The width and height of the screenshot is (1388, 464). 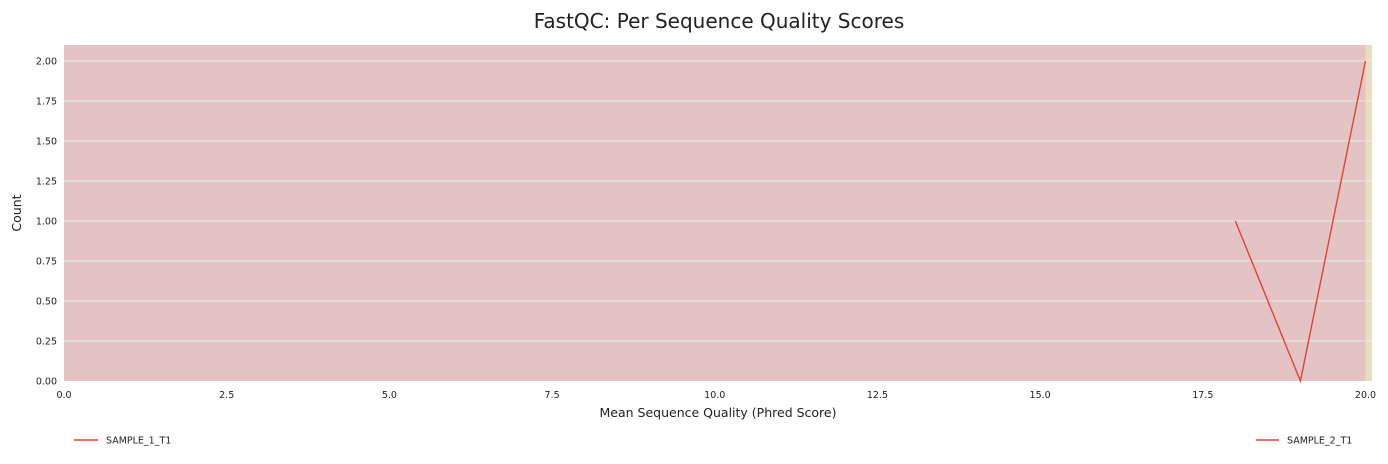 What do you see at coordinates (1202, 395) in the screenshot?
I see `x-tick-label: 17.5` at bounding box center [1202, 395].